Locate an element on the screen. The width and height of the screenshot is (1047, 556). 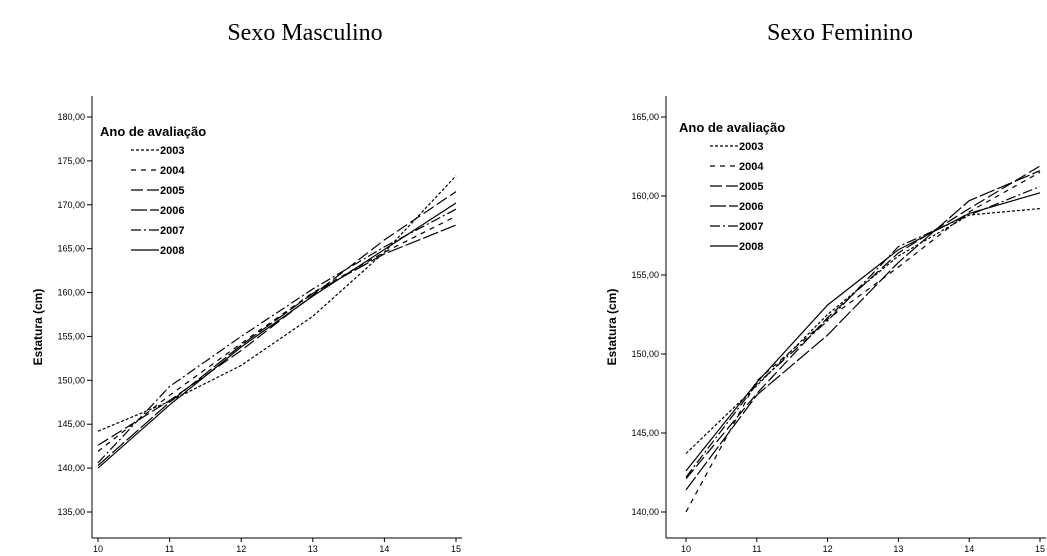
chart-title-feminino: Sexo Feminino is located at coordinates (840, 33).